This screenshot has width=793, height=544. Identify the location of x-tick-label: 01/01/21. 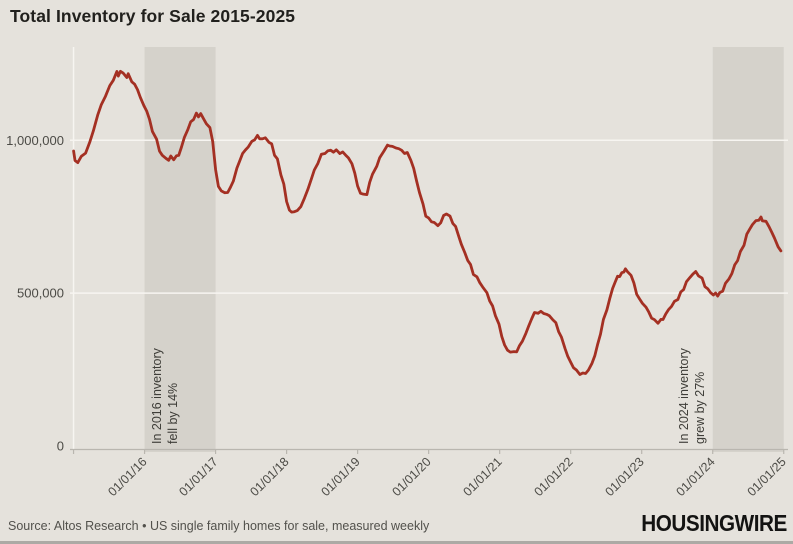
(482, 477).